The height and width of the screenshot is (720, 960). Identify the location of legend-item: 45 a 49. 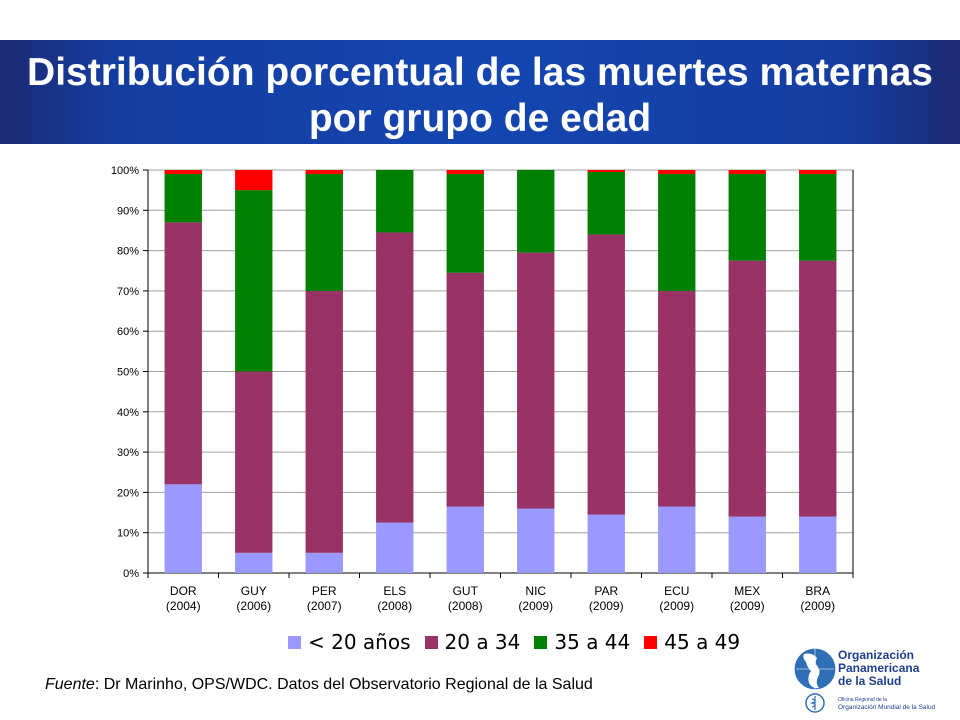
(692, 642).